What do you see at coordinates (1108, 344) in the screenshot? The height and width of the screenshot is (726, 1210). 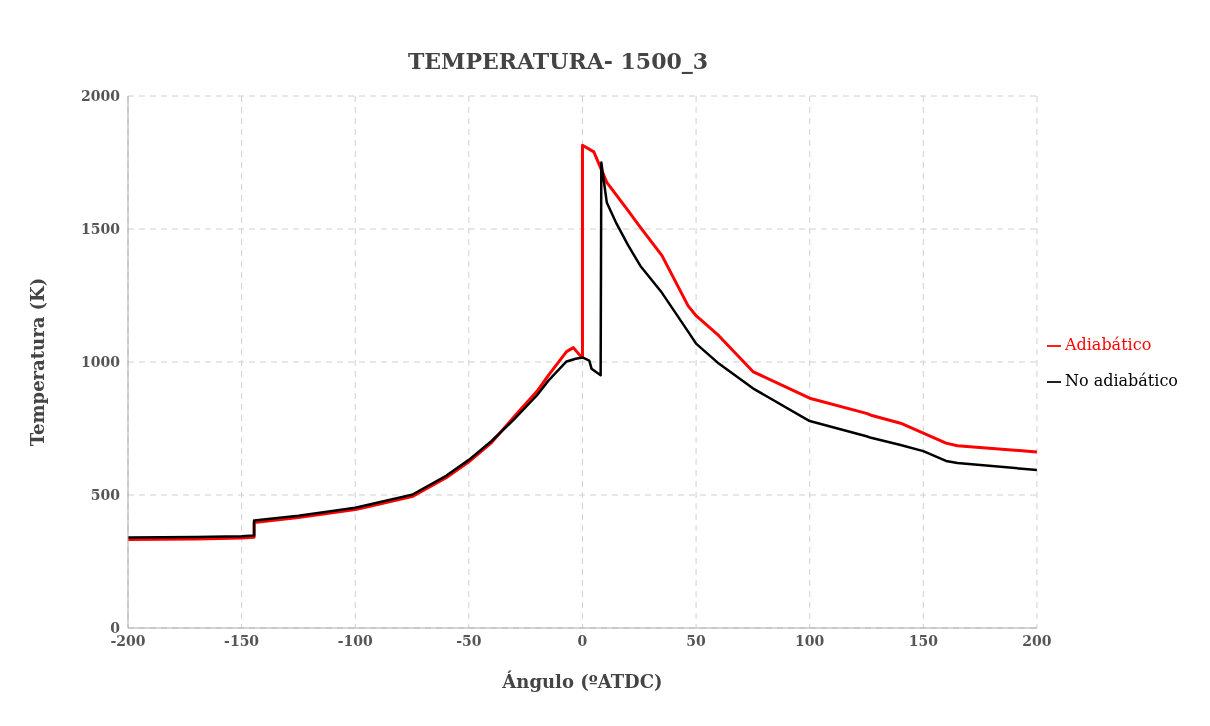 I see `legend-label: Adiabático` at bounding box center [1108, 344].